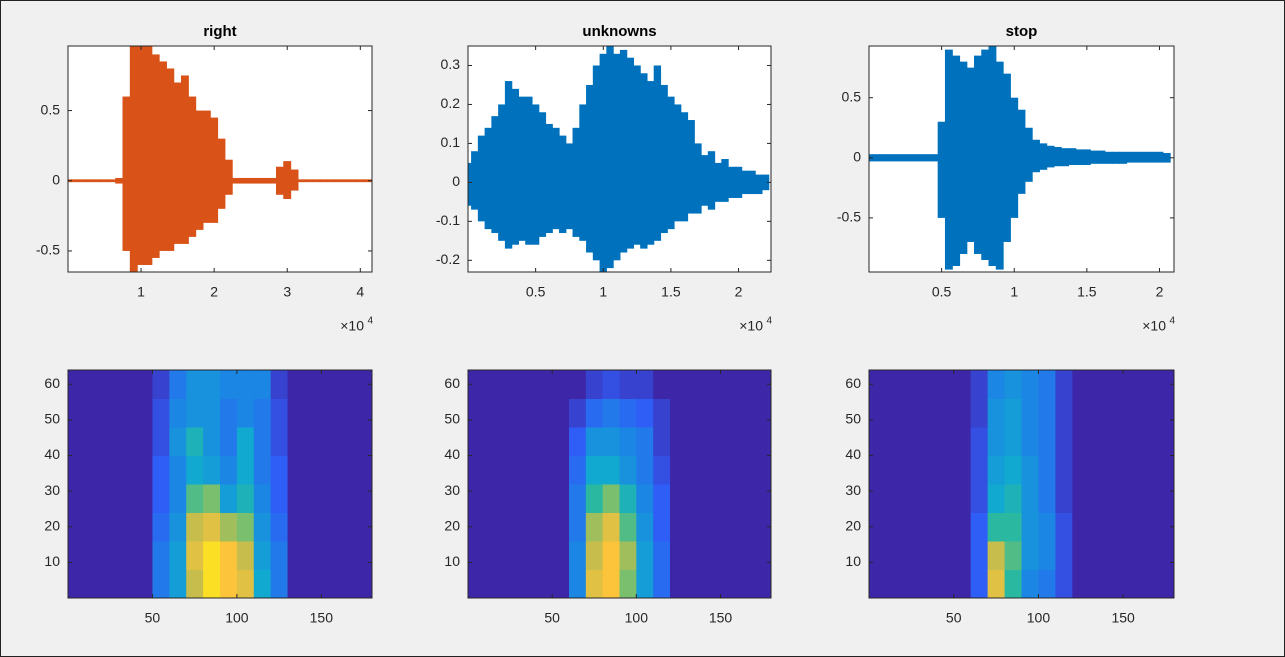  What do you see at coordinates (451, 64) in the screenshot?
I see `y-tick-label: 0.3` at bounding box center [451, 64].